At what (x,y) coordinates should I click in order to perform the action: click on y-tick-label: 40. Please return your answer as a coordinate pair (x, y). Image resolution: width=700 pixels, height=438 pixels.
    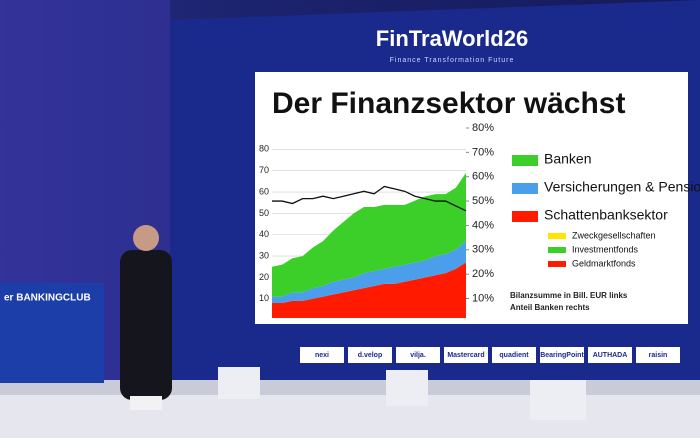
    Looking at the image, I should click on (264, 234).